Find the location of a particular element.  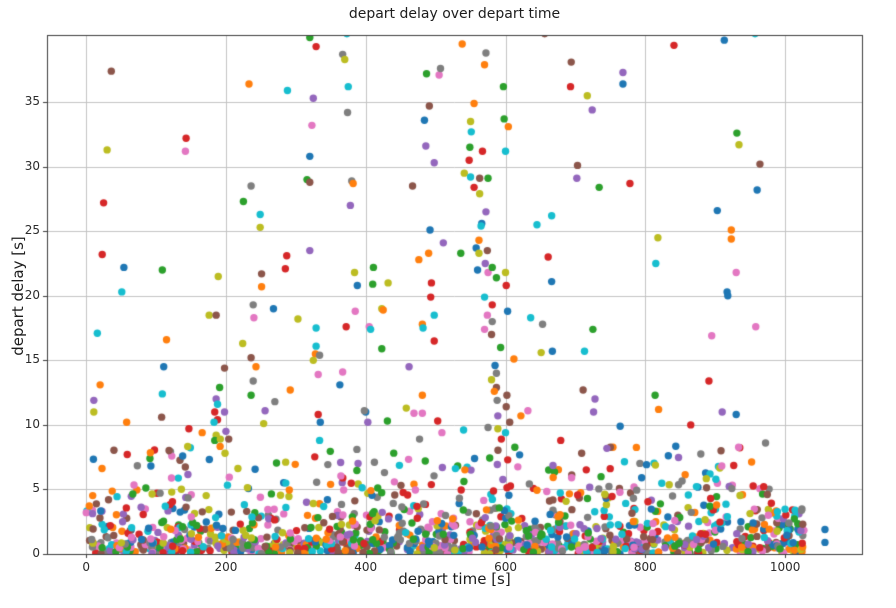

y-tick-label: 5 is located at coordinates (36, 488).